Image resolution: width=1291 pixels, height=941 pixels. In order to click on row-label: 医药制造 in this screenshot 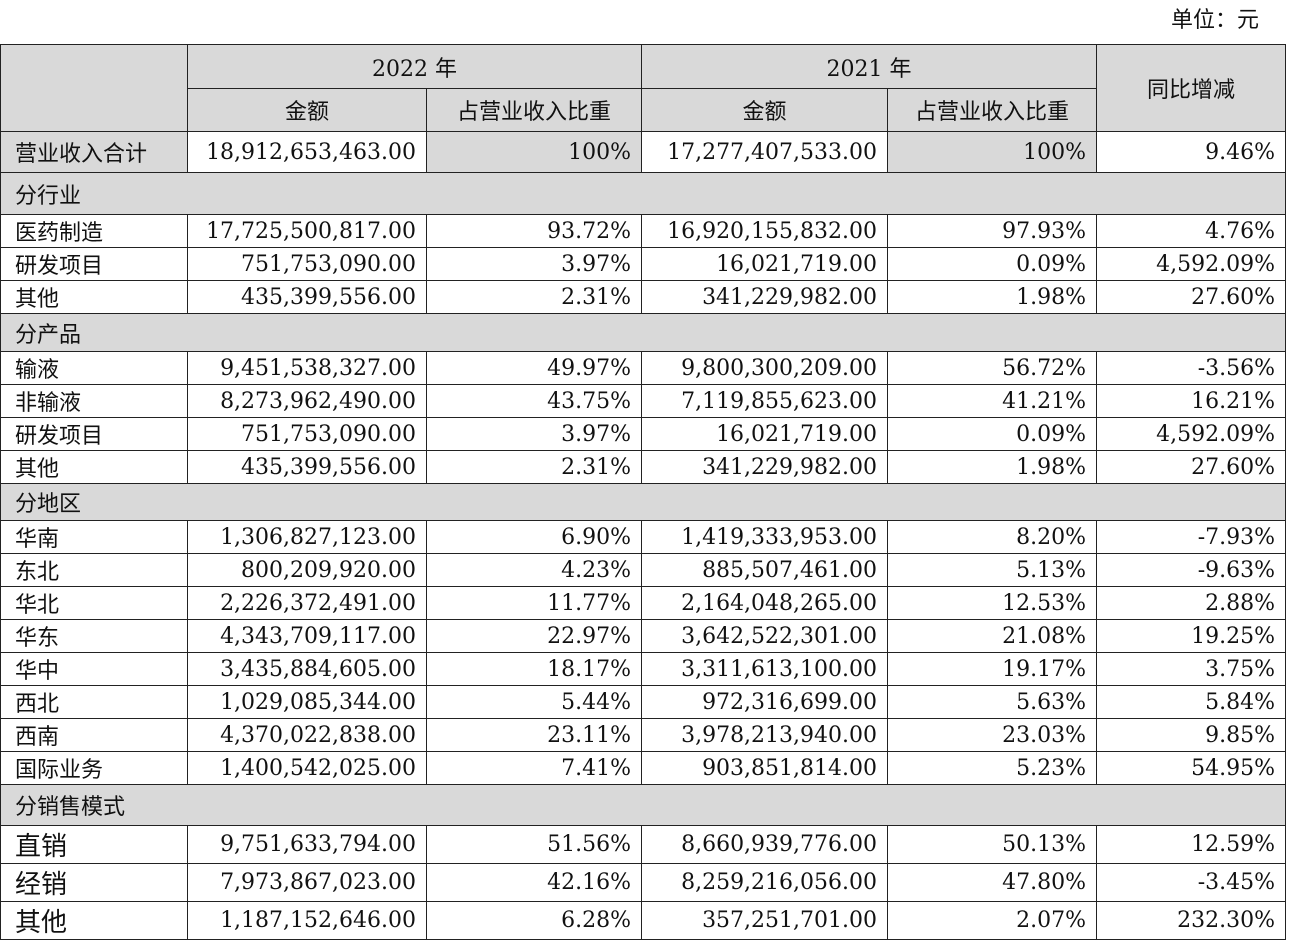, I will do `click(94, 231)`.